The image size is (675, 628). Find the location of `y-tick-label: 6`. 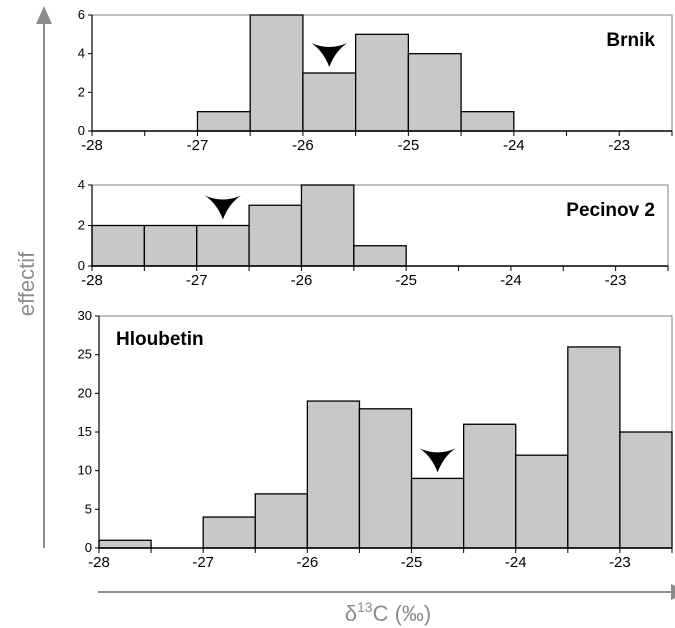

y-tick-label: 6 is located at coordinates (81, 14).